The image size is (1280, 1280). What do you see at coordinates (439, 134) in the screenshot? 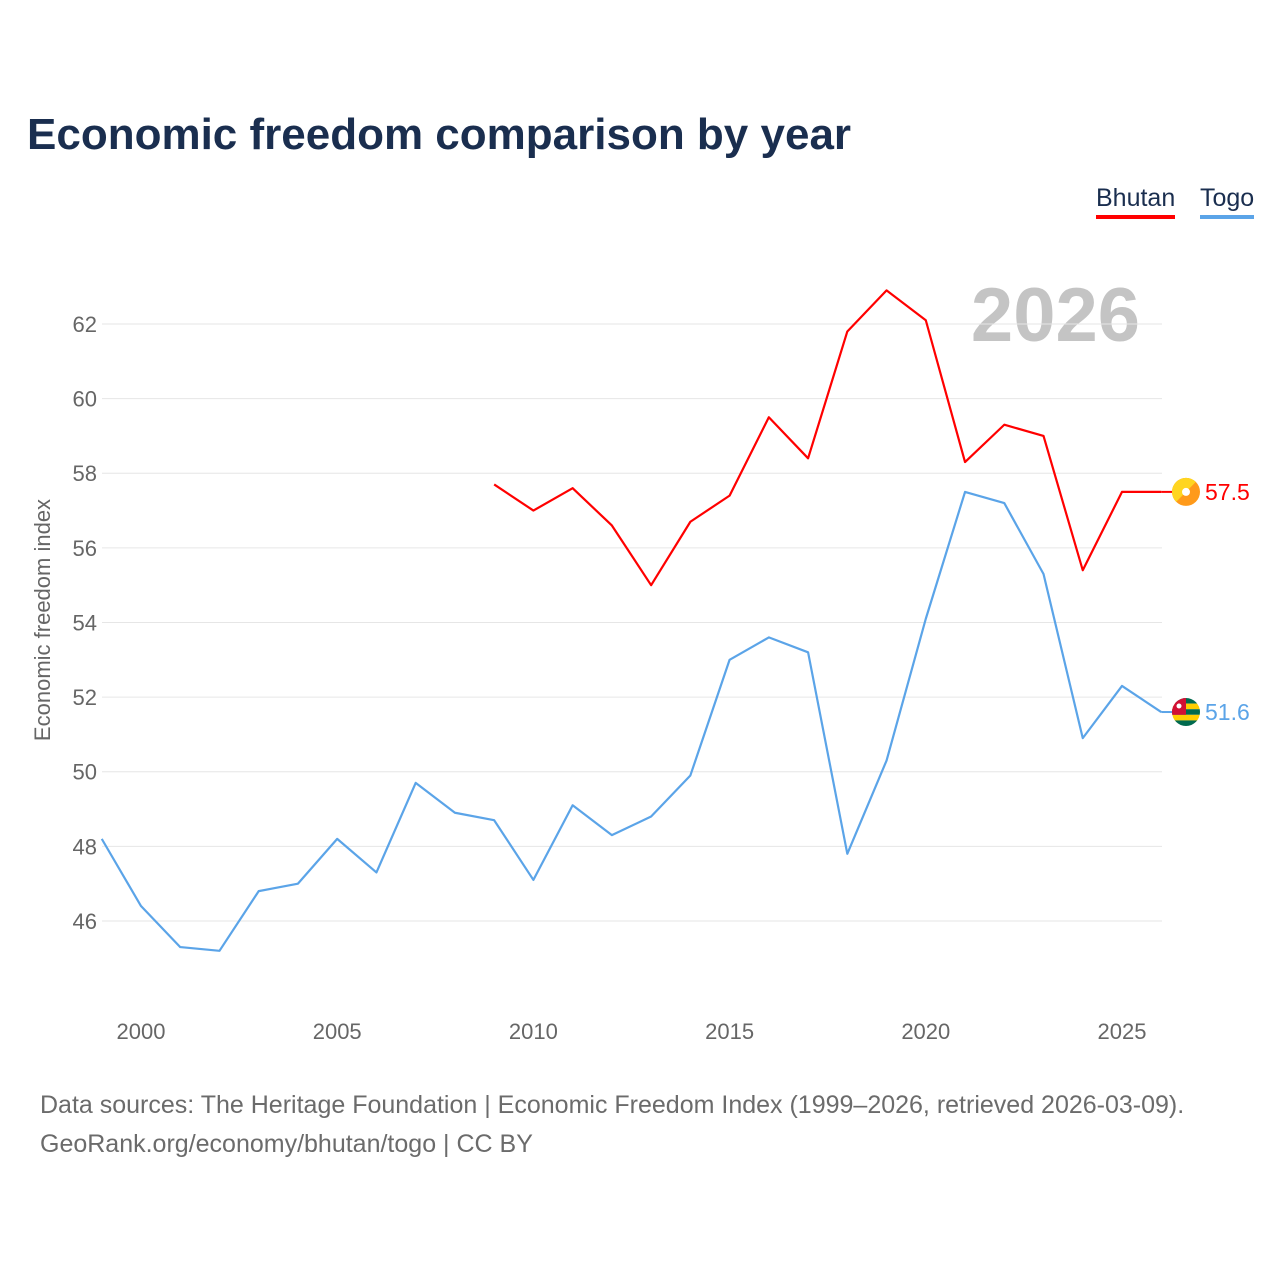
I see `chart-title: Economic freedom comparison by year` at bounding box center [439, 134].